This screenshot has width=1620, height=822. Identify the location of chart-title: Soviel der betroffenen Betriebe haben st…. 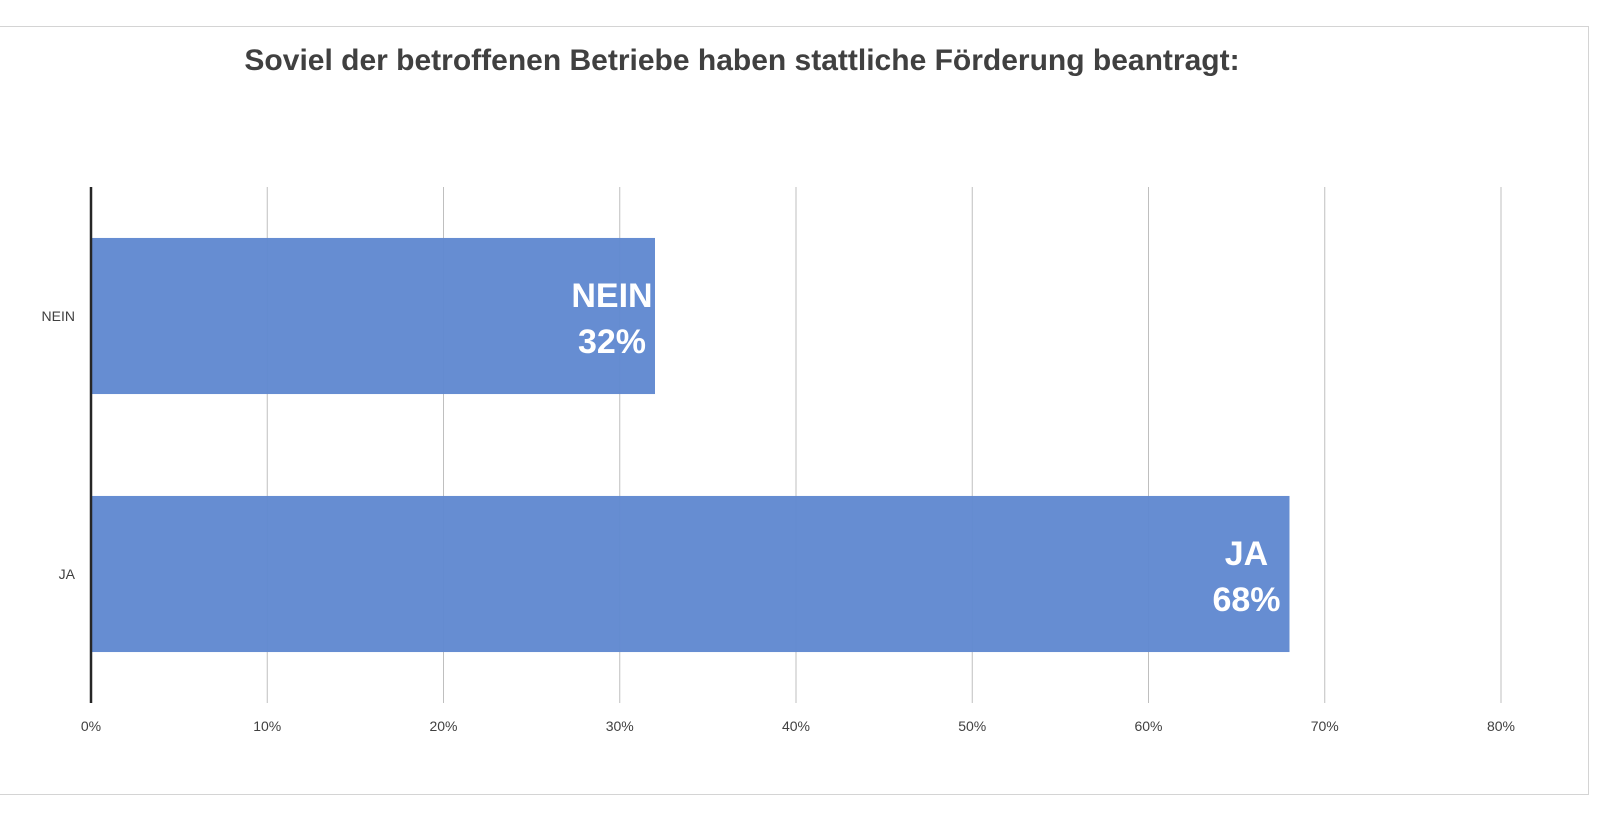
(742, 60).